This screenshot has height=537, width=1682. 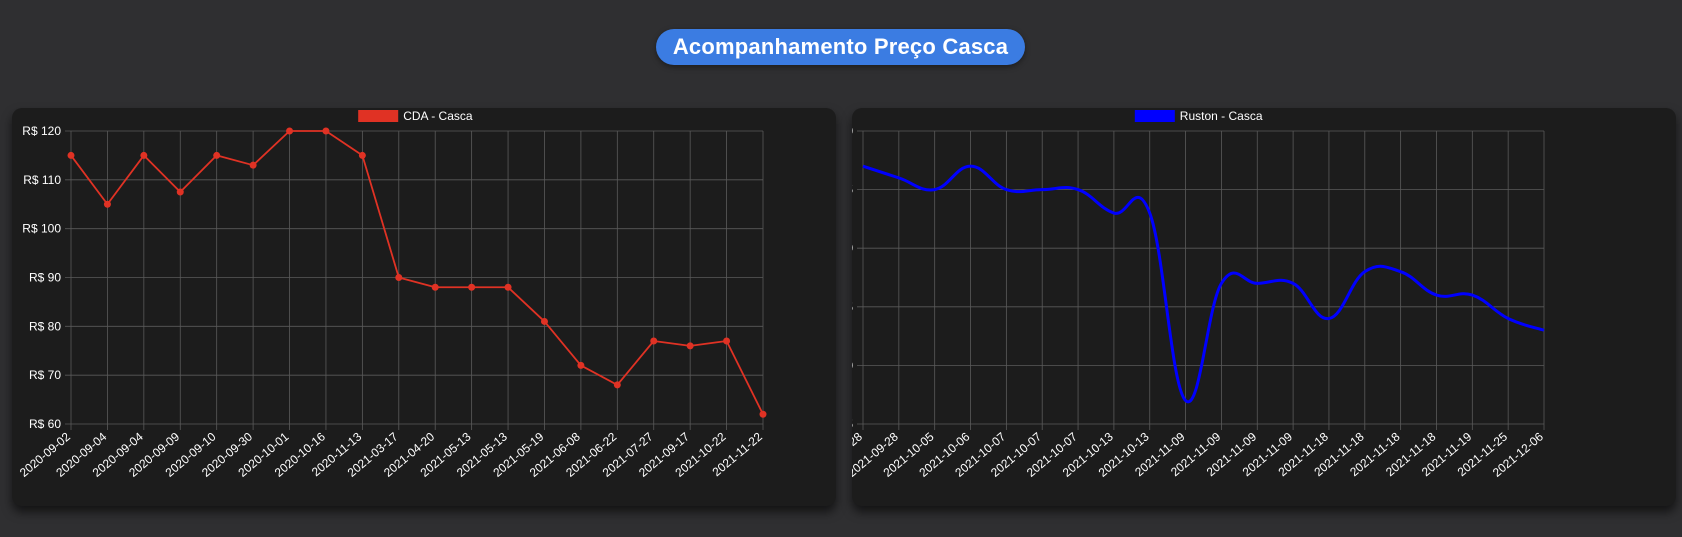 I want to click on legend-label: CDA - Casca, so click(x=438, y=116).